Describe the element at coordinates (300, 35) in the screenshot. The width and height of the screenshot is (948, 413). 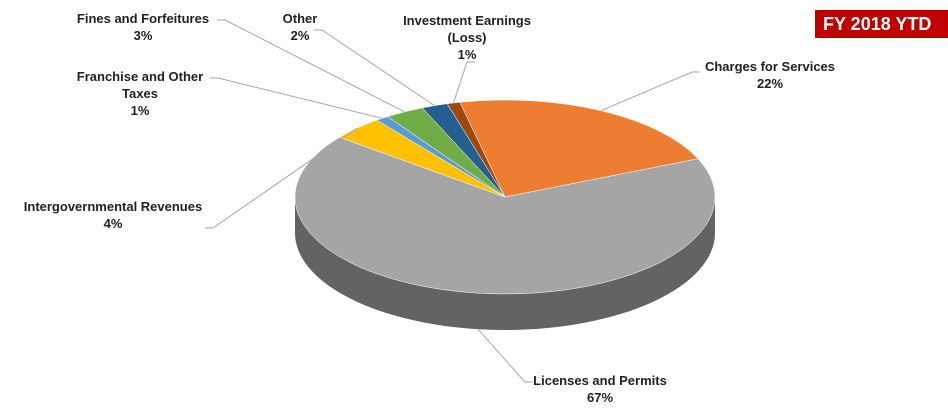
I see `slice-value-label: 2%` at that location.